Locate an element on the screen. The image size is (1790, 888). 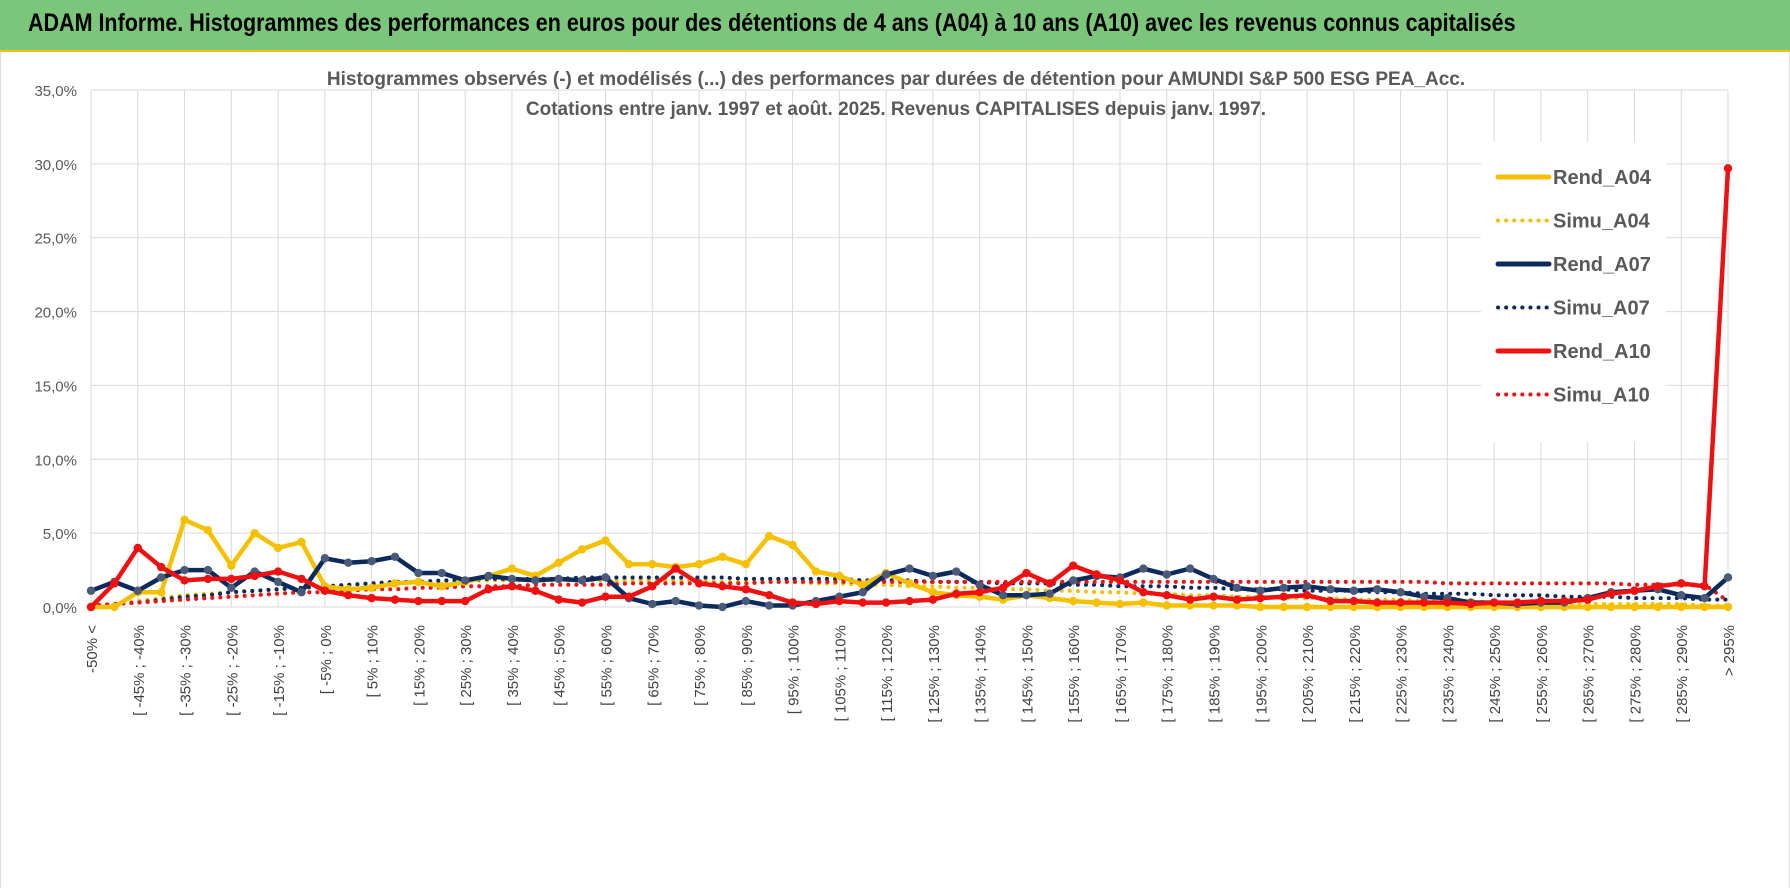
x-tick-label: [ 125% ; 130% is located at coordinates (934, 674).